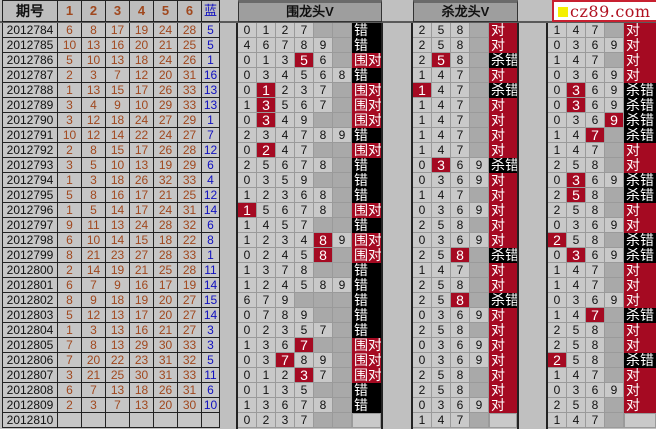 The image size is (656, 429). What do you see at coordinates (210, 240) in the screenshot?
I see `blue-ball-cell: 8` at bounding box center [210, 240].